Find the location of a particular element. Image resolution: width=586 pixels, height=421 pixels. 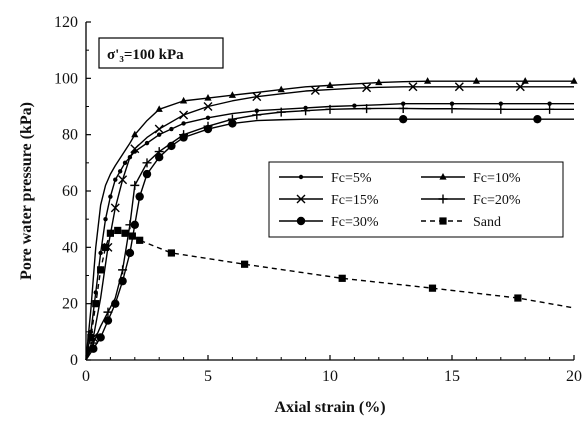

annotation-text: σ'₃=100 kPa is located at coordinates (145, 55).